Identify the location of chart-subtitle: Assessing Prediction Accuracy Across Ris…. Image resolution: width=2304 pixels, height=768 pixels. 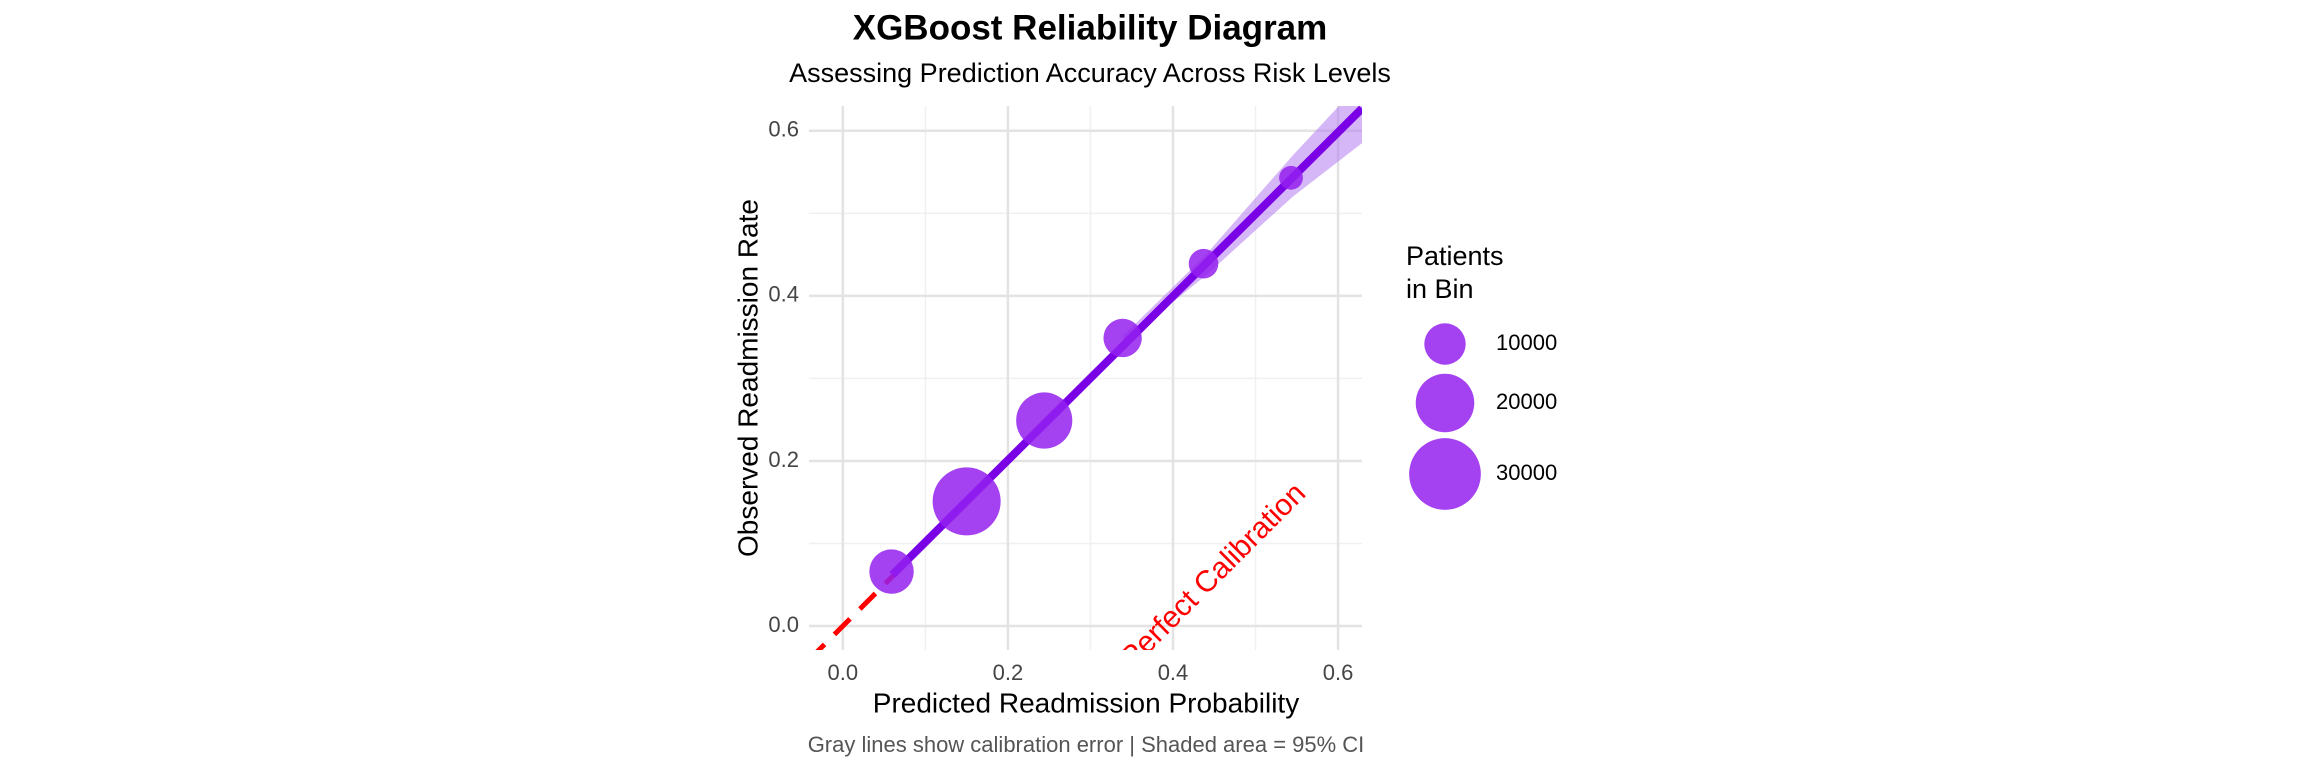
(1090, 73).